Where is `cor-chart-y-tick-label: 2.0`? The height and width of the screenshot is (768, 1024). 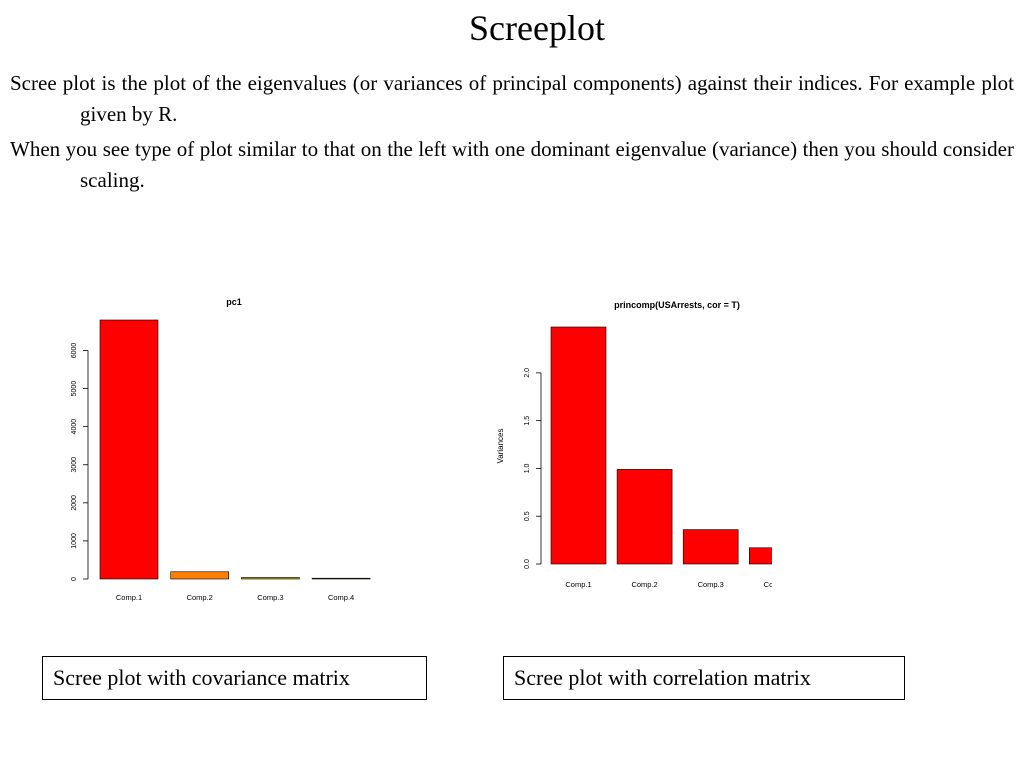
cor-chart-y-tick-label: 2.0 is located at coordinates (527, 373).